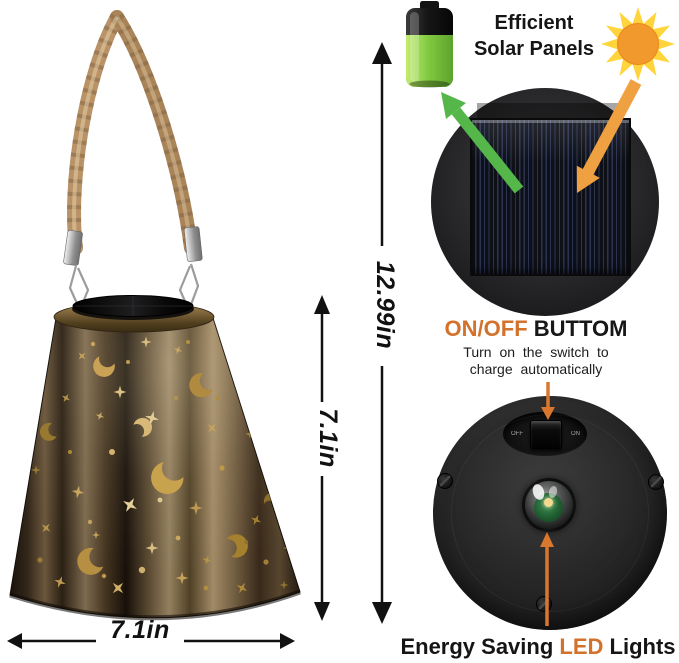 This screenshot has width=679, height=663. I want to click on sun-icon, so click(638, 44).